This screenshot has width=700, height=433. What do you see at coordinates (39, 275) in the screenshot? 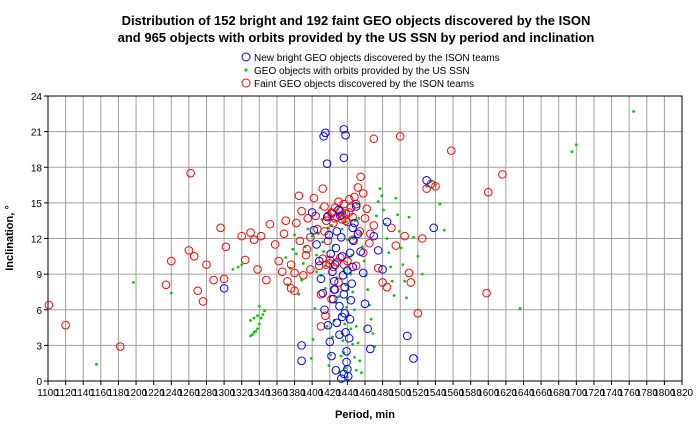
I see `y-tick-label: 9` at bounding box center [39, 275].